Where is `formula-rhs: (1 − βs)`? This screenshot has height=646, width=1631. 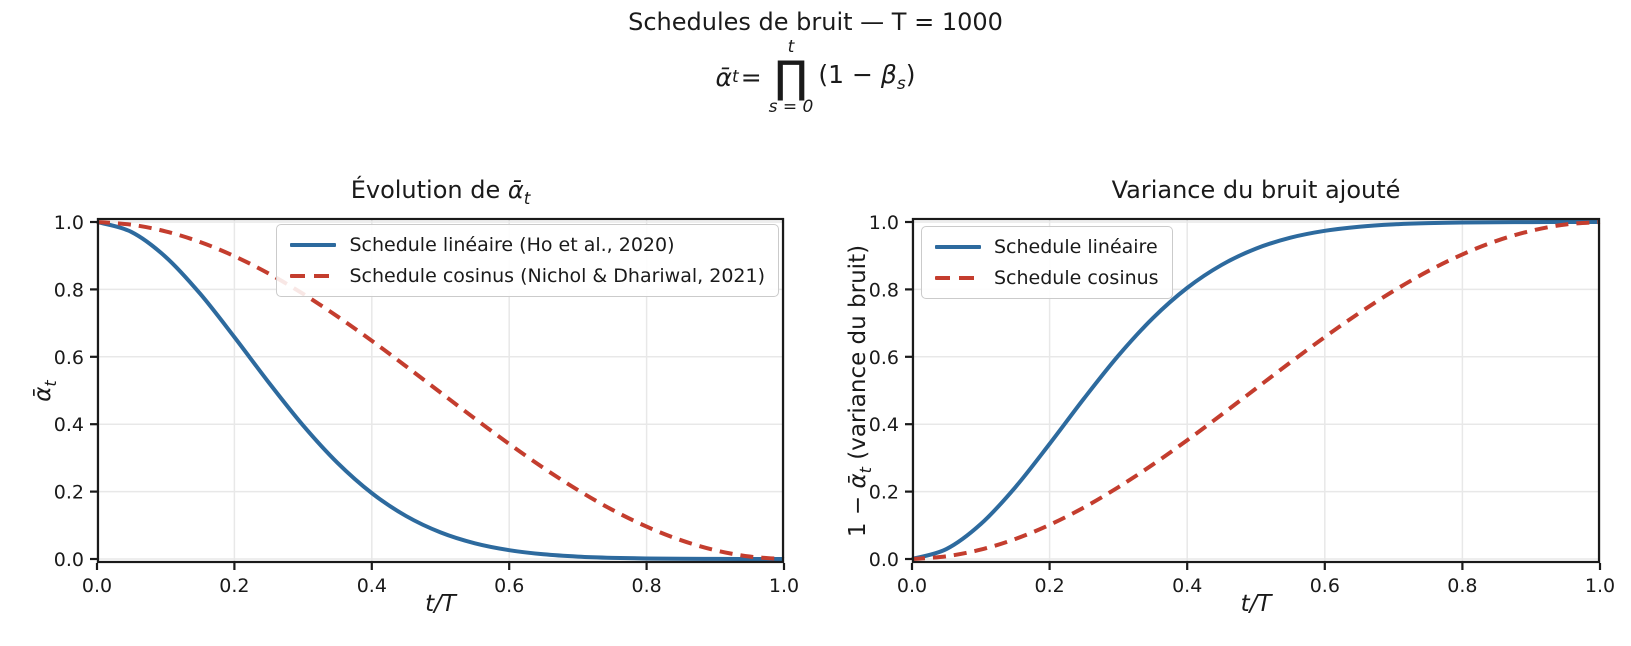
formula-rhs: (1 − βs) is located at coordinates (866, 77).